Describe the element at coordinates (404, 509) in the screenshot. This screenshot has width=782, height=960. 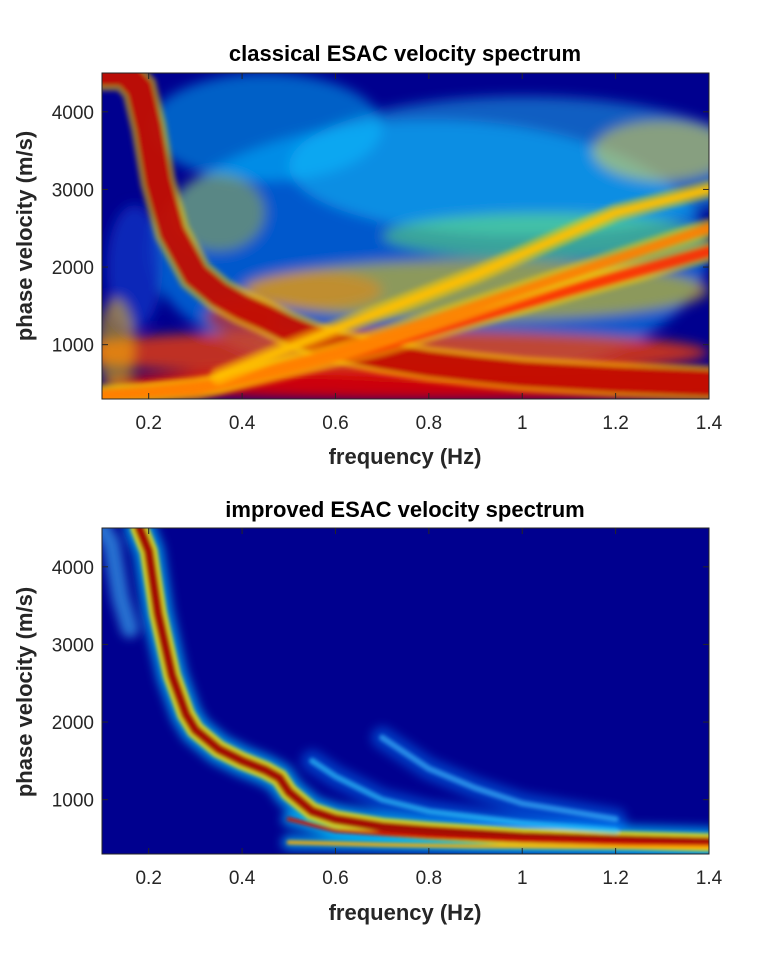
I see `chart-title: improved ESAC velocity spectrum` at that location.